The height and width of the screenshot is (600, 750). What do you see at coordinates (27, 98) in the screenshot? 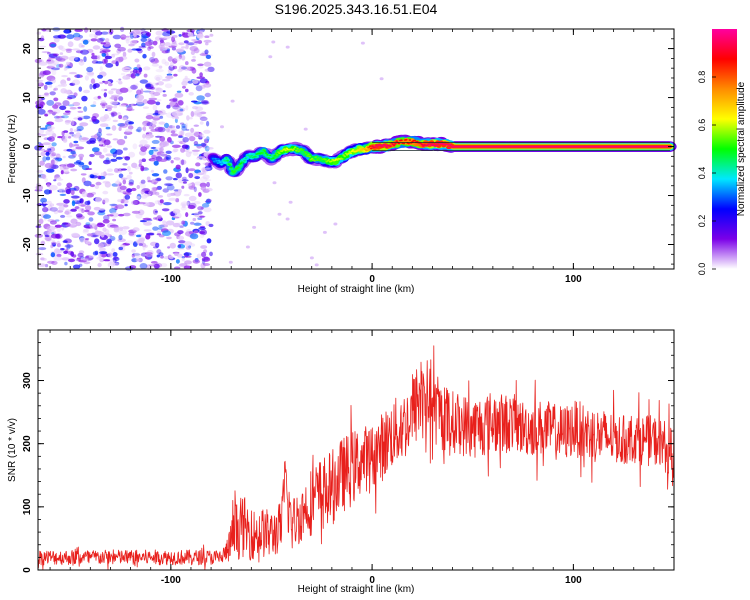
I see `y-tick-label: 10` at bounding box center [27, 98].